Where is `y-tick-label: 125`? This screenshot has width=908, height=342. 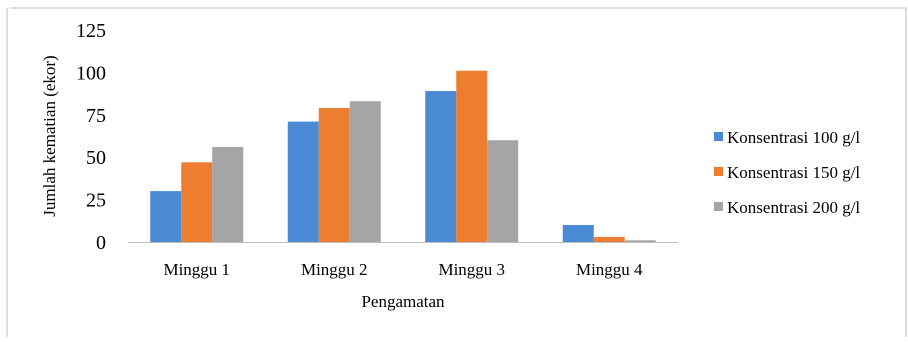 y-tick-label: 125 is located at coordinates (91, 31).